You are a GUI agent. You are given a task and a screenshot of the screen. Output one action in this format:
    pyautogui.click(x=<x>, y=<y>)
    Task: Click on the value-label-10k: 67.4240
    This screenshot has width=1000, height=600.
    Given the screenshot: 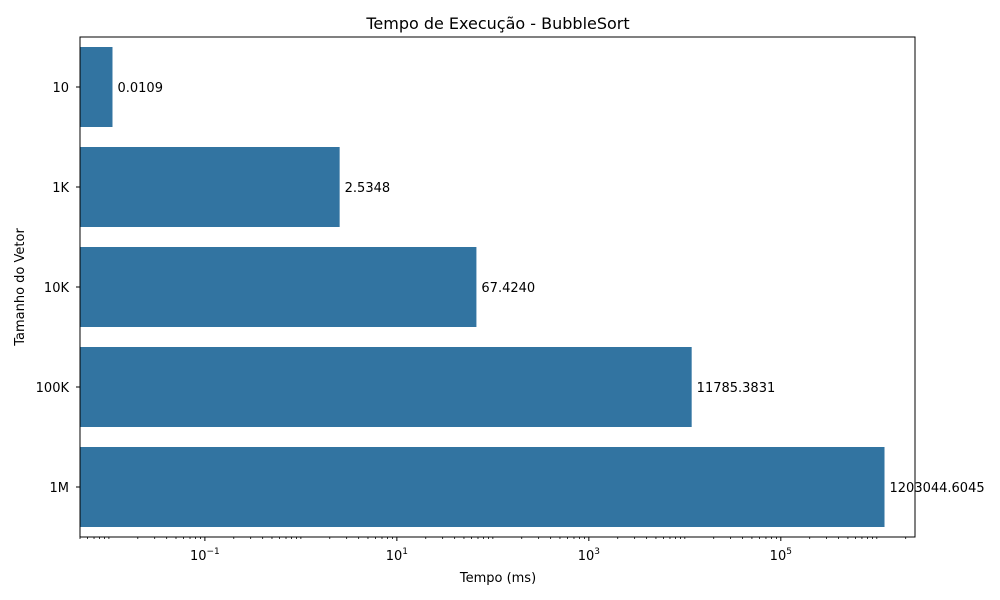 What is the action you would take?
    pyautogui.click(x=508, y=288)
    